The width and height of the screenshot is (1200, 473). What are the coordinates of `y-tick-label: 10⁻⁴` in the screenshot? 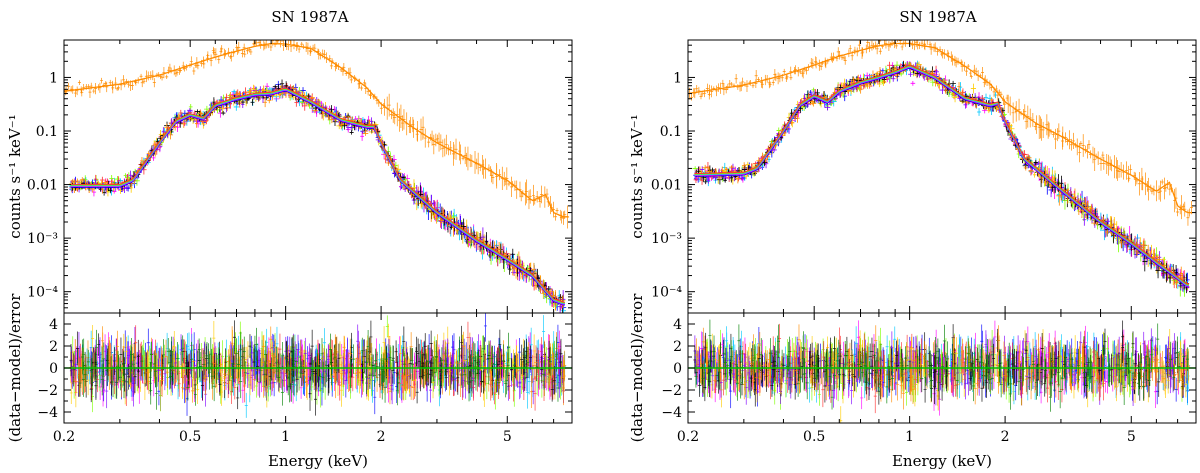 It's located at (42, 293).